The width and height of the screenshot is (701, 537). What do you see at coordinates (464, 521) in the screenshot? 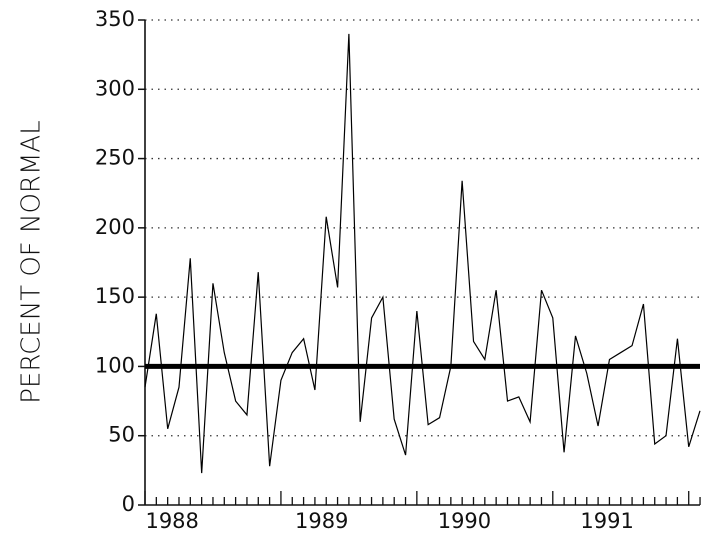
I see `x-tick-label: 1990` at bounding box center [464, 521].